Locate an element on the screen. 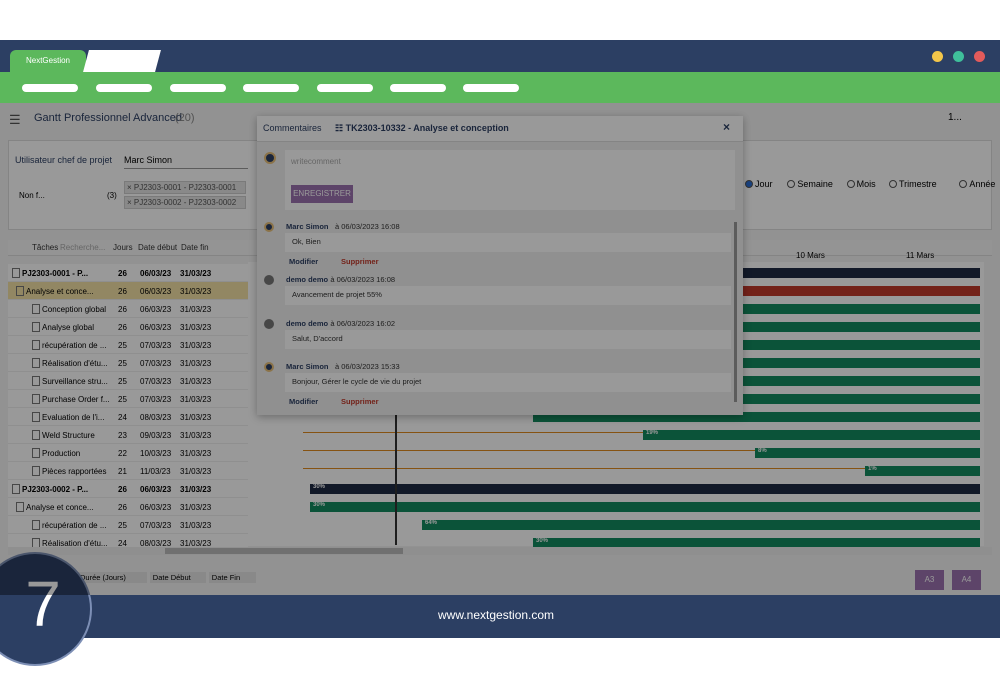 The image size is (1000, 679). today-line is located at coordinates (396, 480).